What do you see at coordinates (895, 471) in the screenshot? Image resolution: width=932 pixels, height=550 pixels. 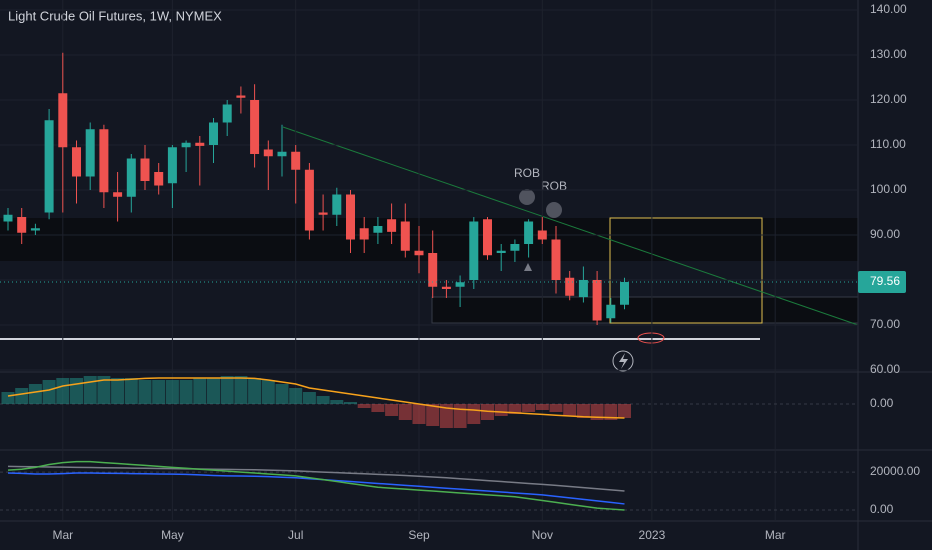 I see `y-tick-label: 20000.00` at bounding box center [895, 471].